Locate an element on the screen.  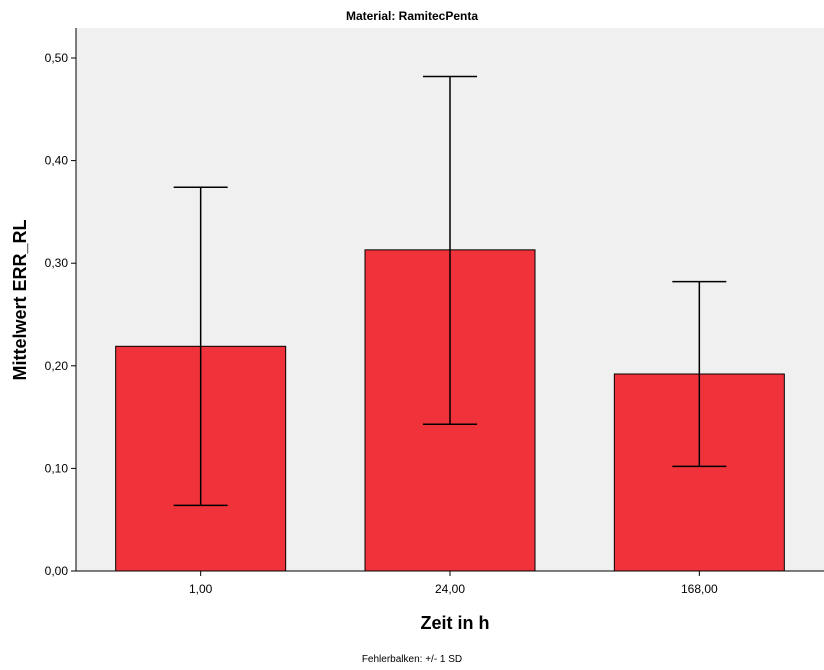
error-bar-footnote: Fehlerbalken: +/- 1 SD is located at coordinates (412, 659).